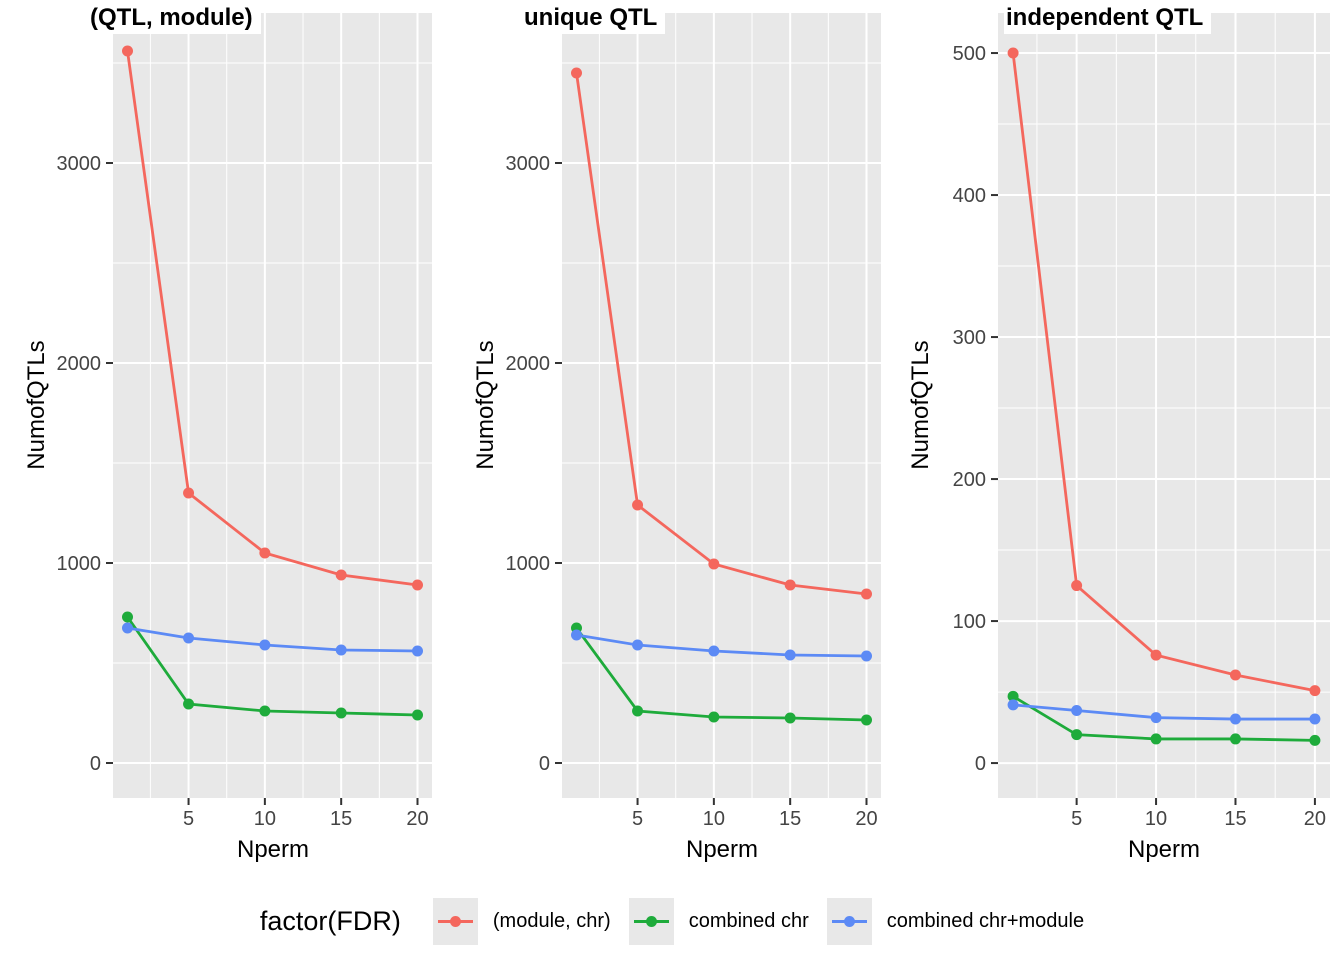  Describe the element at coordinates (985, 920) in the screenshot. I see `legend-item-label: combined chr+module` at that location.